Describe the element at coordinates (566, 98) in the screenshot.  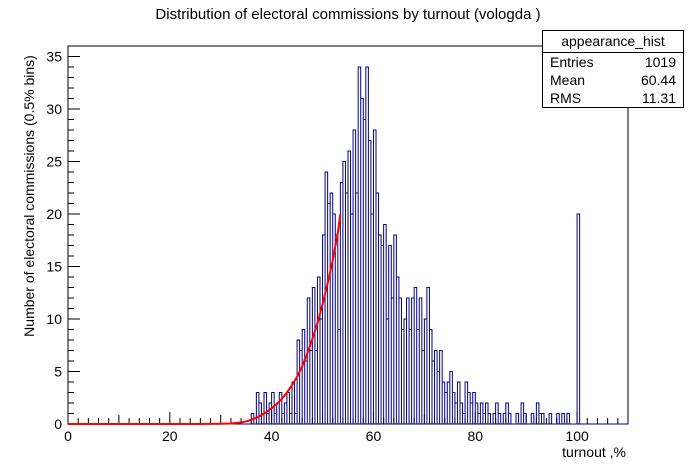
I see `stats-rms-label: RMS` at that location.